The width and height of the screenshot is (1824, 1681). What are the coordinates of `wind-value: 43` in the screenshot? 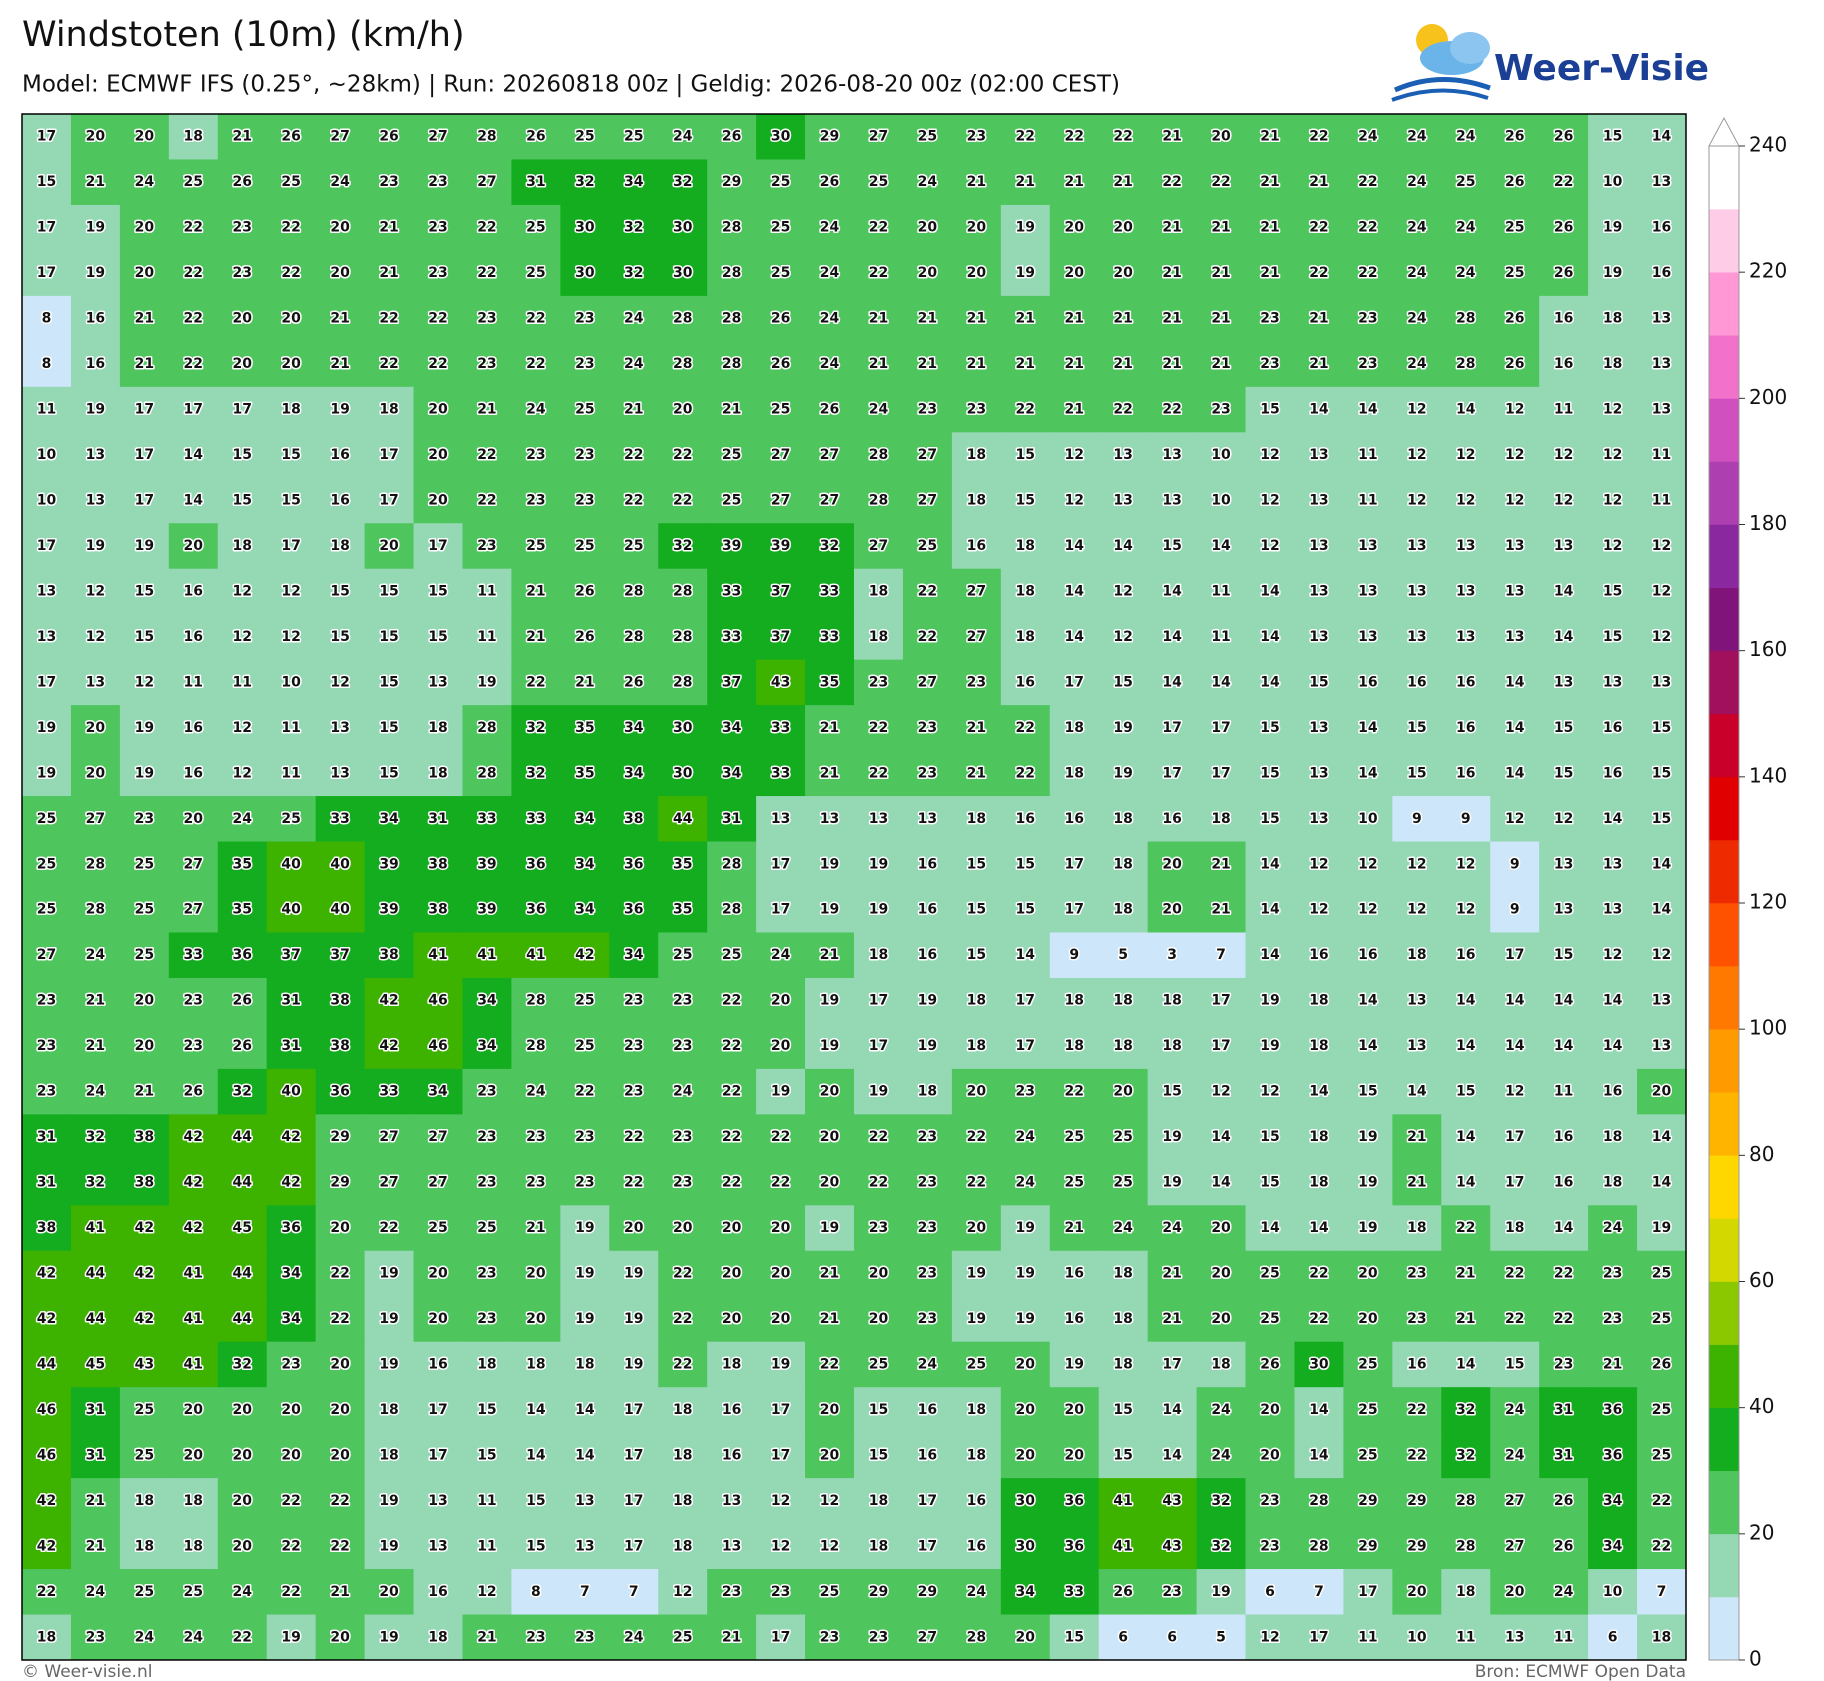 It's located at (1171, 1501).